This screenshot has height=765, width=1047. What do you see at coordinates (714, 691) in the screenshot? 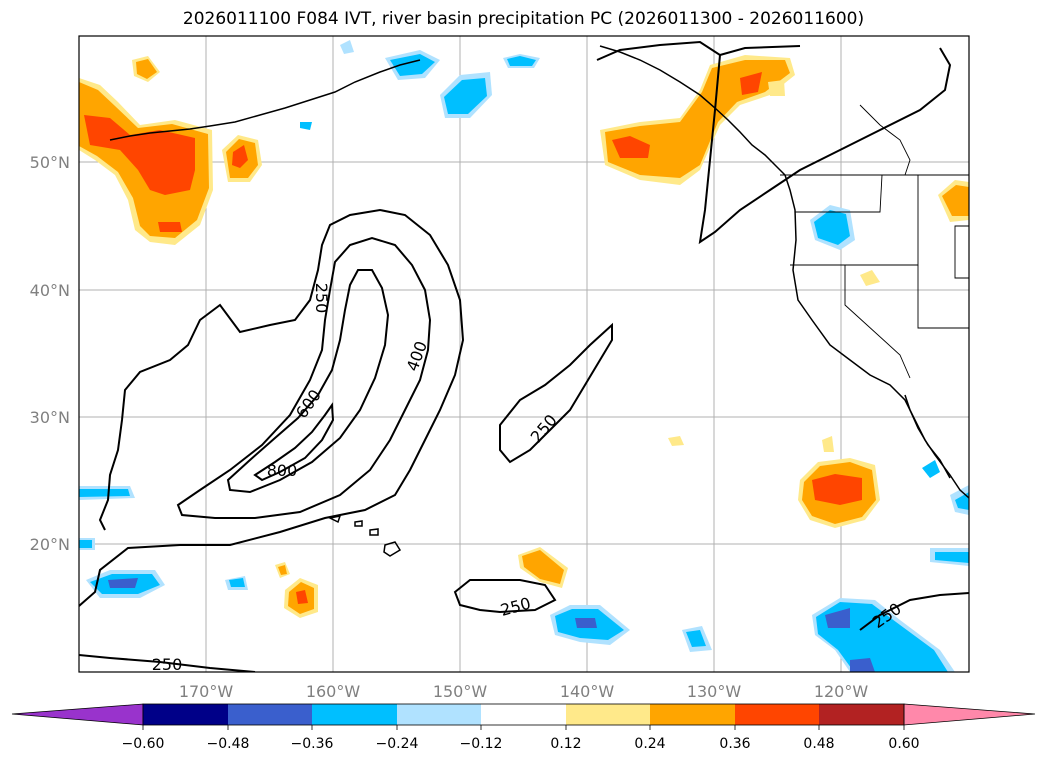
I see `lon-label-130w: 130°W` at bounding box center [714, 691].